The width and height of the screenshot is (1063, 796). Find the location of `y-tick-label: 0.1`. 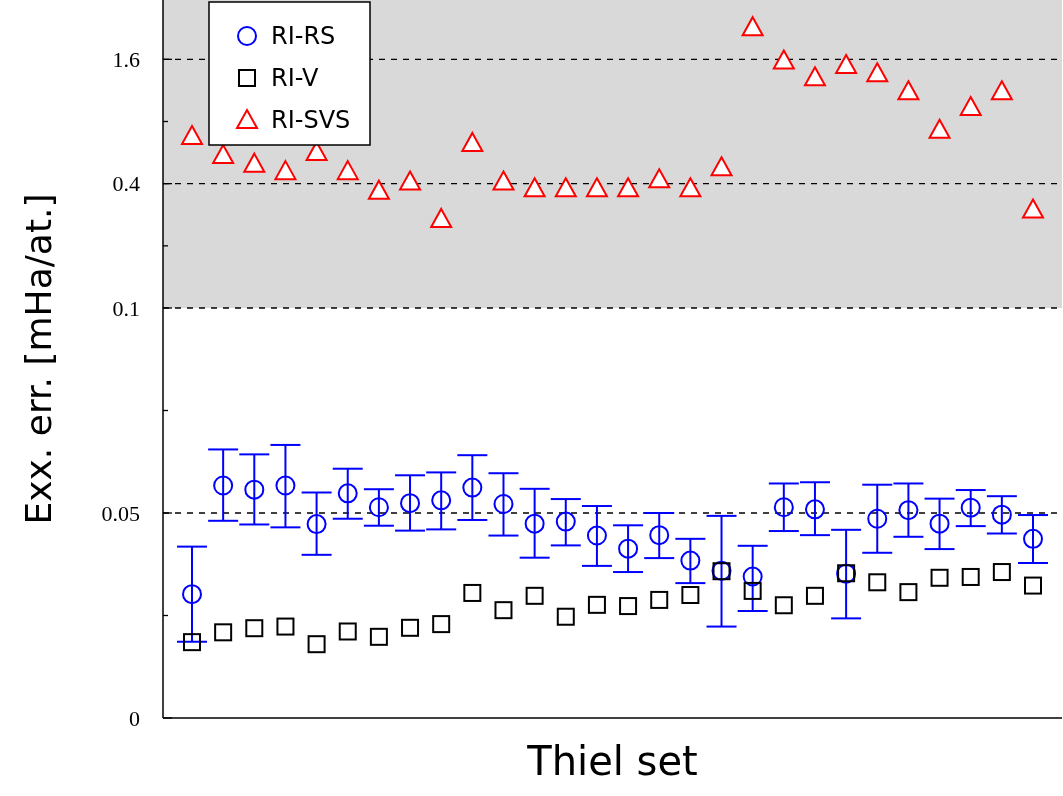

y-tick-label: 0.1 is located at coordinates (126, 308).